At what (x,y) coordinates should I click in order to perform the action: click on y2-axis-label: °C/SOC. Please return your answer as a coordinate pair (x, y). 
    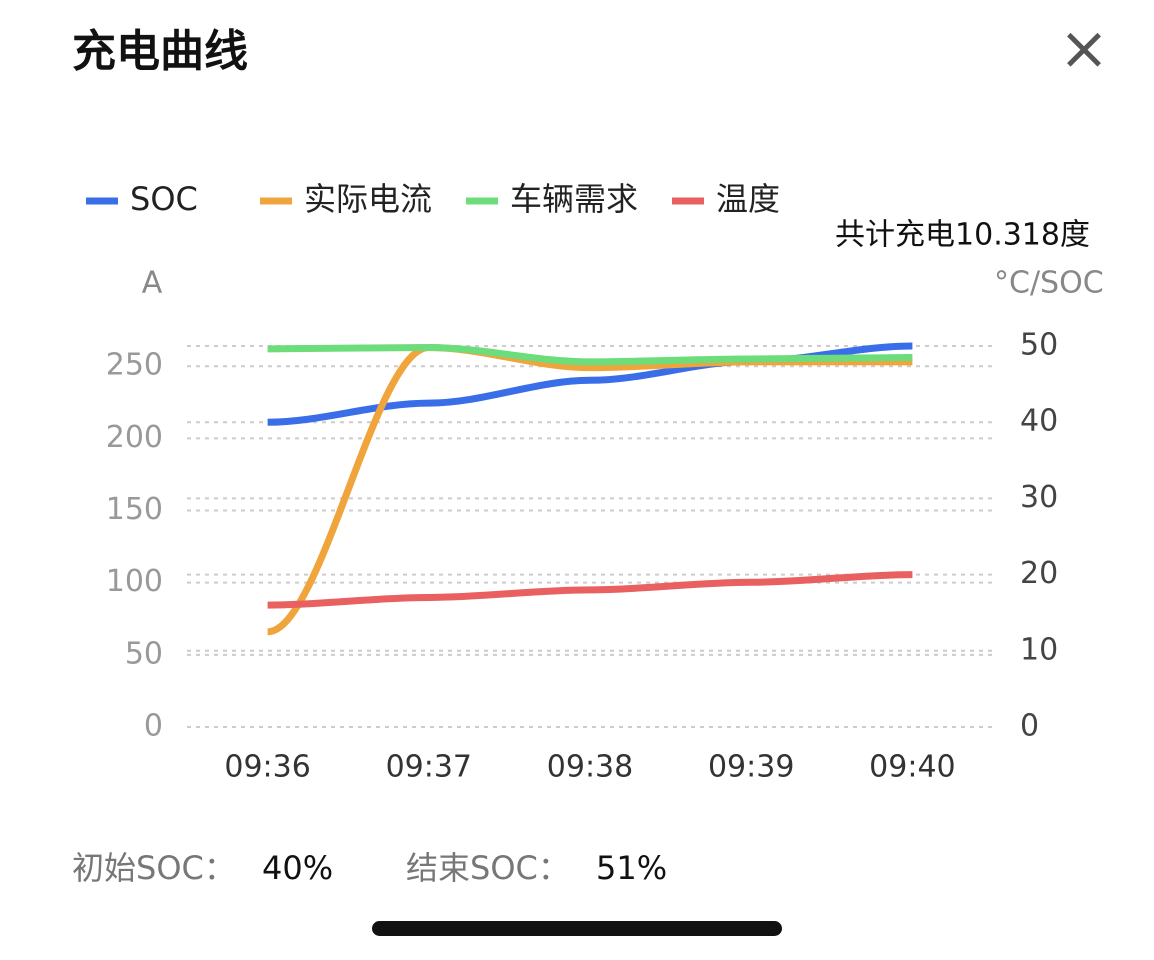
    Looking at the image, I should click on (1049, 283).